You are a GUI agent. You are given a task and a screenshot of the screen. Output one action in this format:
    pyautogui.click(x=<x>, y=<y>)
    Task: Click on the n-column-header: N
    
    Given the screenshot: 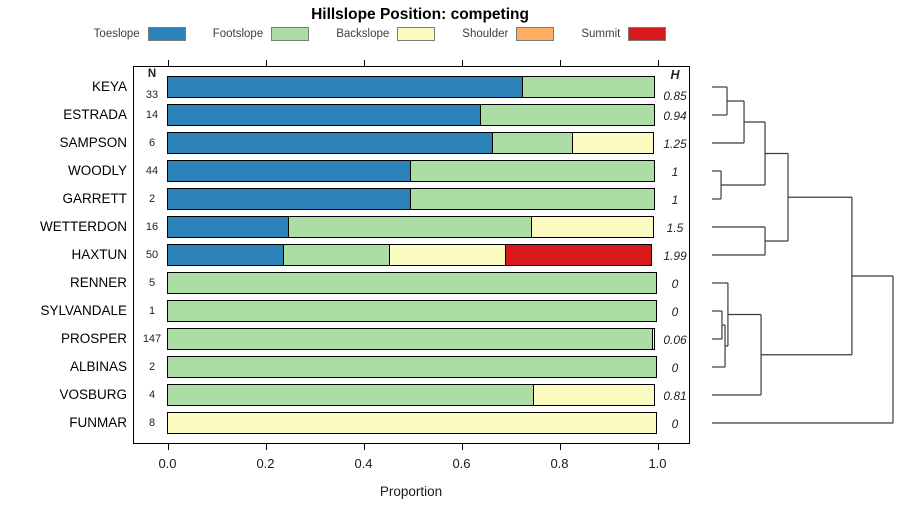 What is the action you would take?
    pyautogui.click(x=152, y=74)
    